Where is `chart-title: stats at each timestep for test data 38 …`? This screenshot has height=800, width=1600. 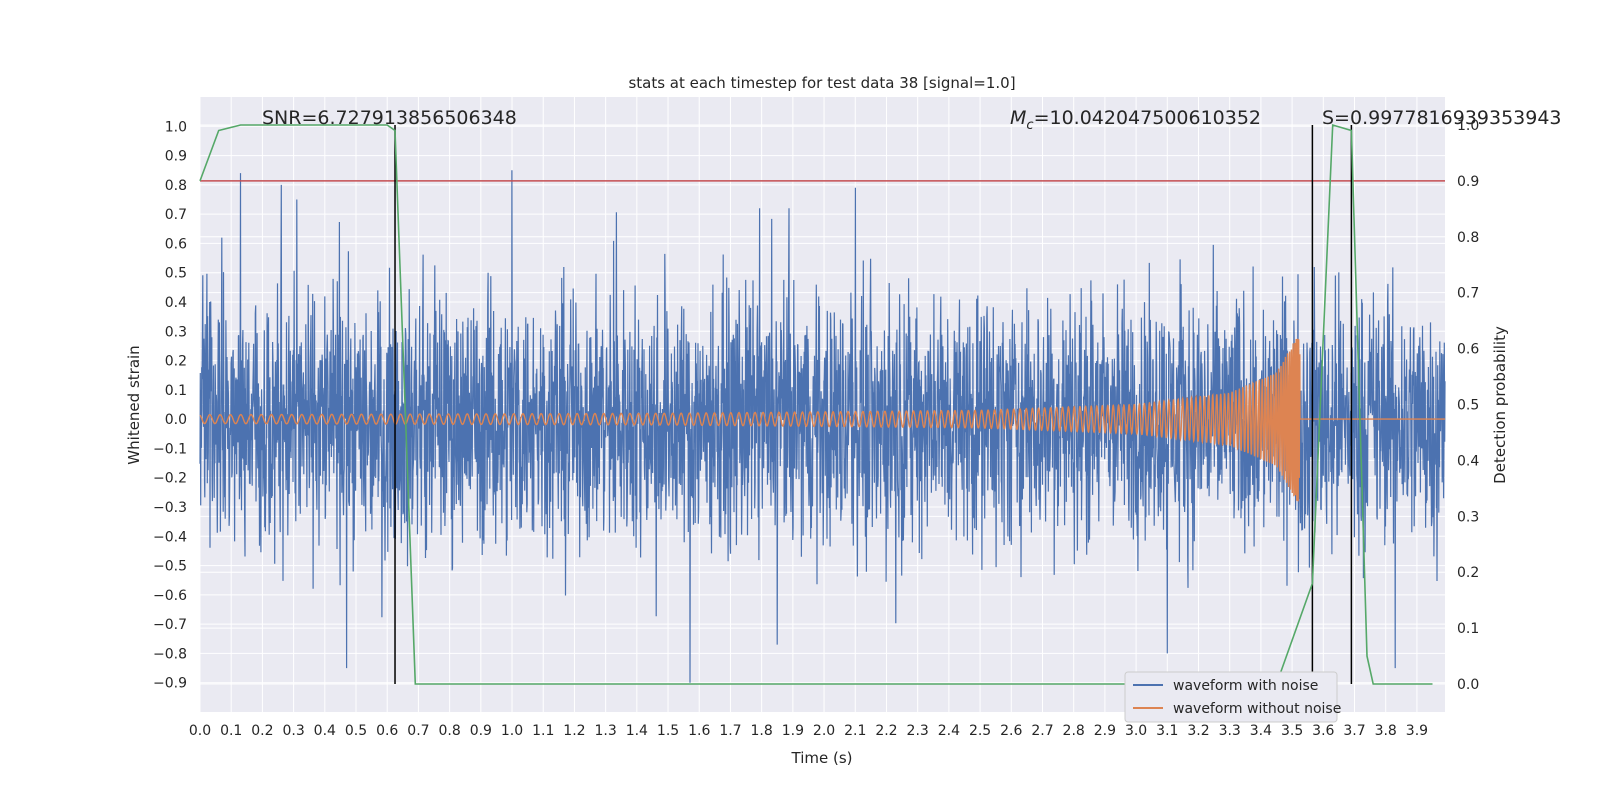
chart-title: stats at each timestep for test data 38 … is located at coordinates (821, 83).